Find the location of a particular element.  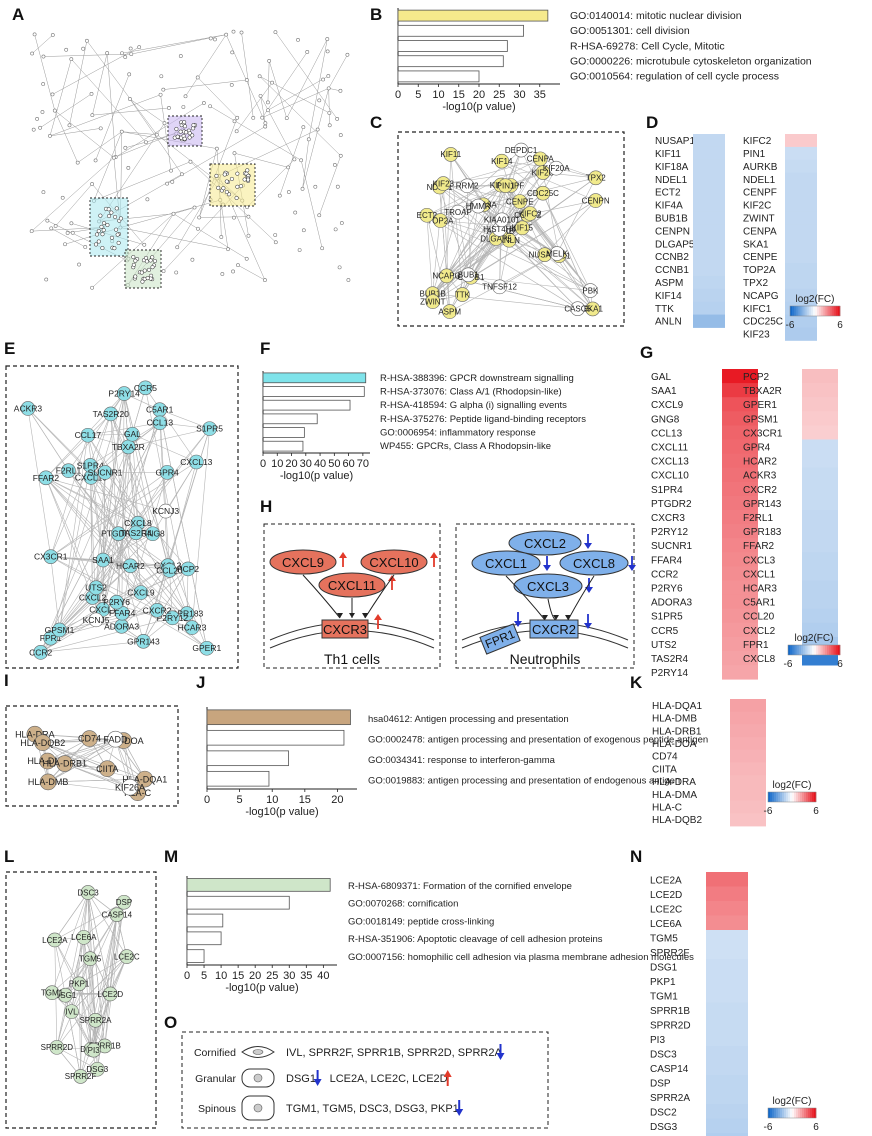

network-L-gene-label: PI3 is located at coordinates (94, 1050).